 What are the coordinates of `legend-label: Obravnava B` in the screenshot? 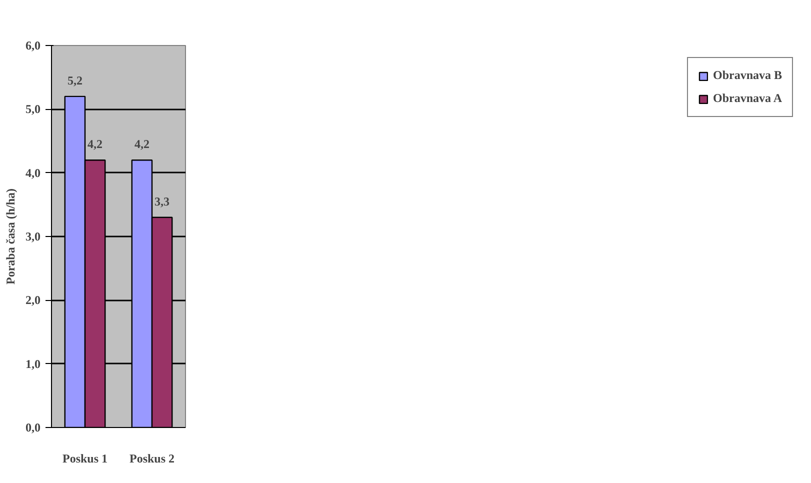 It's located at (747, 75).